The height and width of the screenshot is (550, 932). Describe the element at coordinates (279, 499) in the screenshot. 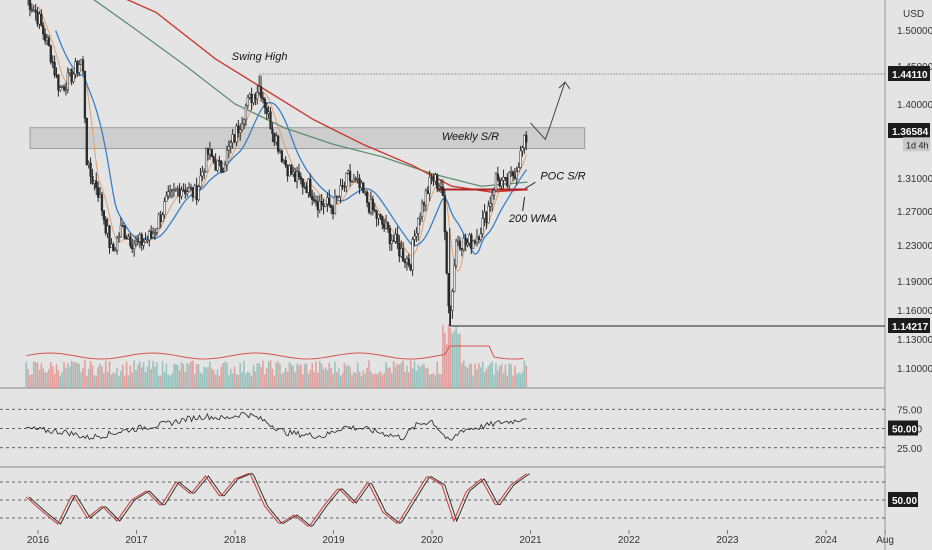

I see `stoch-d-line` at that location.